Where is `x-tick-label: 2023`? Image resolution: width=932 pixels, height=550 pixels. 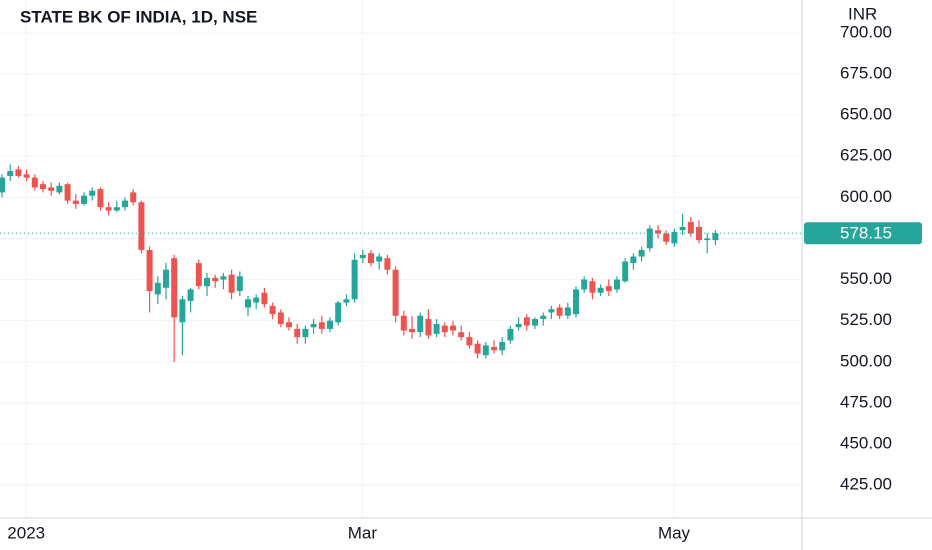
x-tick-label: 2023 is located at coordinates (26, 532).